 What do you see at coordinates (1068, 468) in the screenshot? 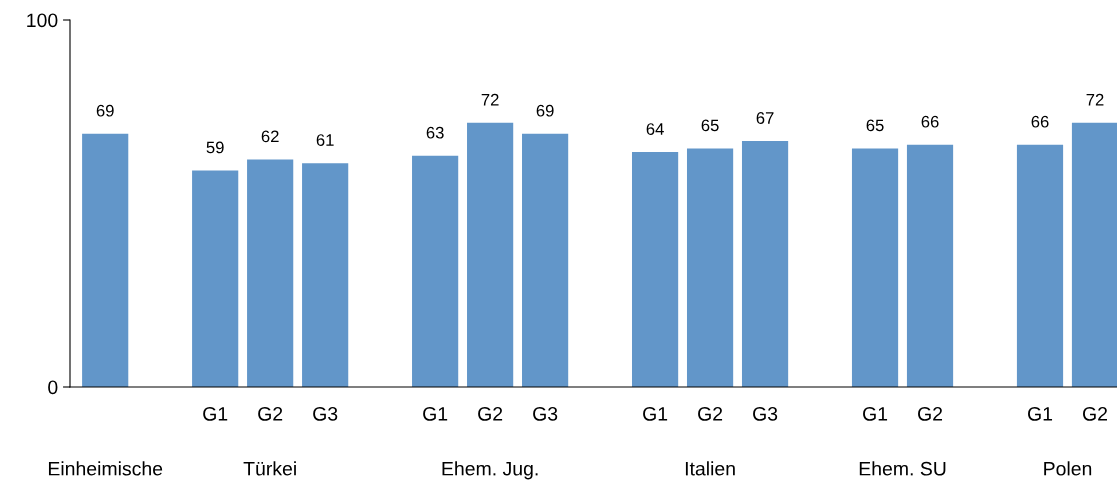
I see `text: Polen` at bounding box center [1068, 468].